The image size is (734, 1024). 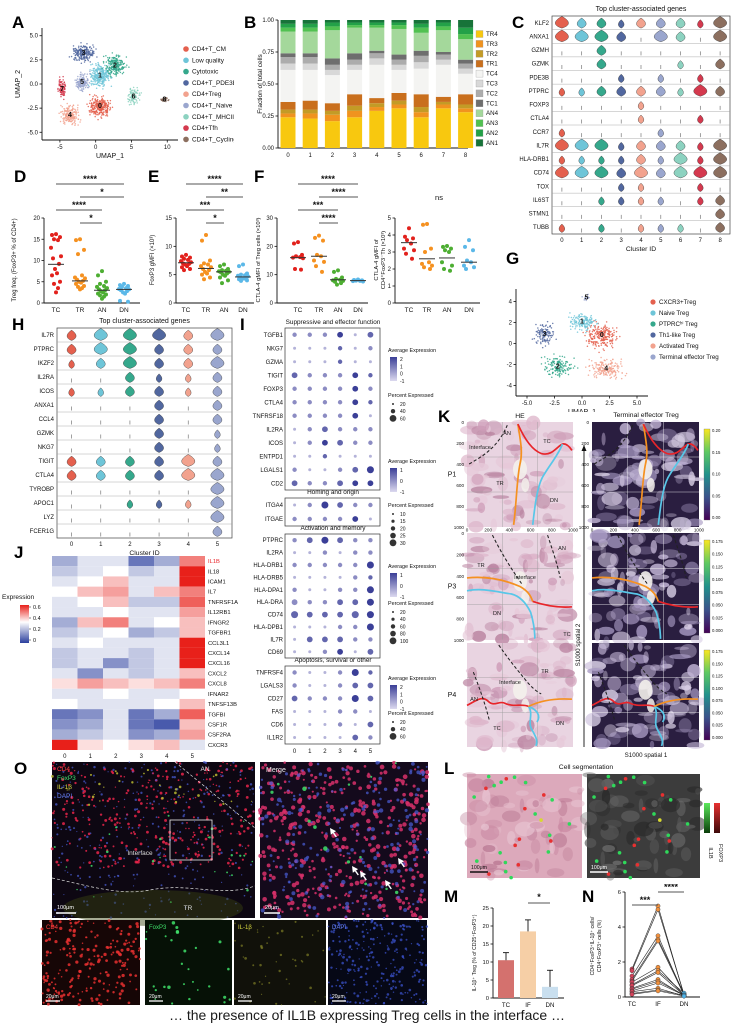 What do you see at coordinates (222, 705) in the screenshot?
I see `gene-label: TNFSF13B` at bounding box center [222, 705].